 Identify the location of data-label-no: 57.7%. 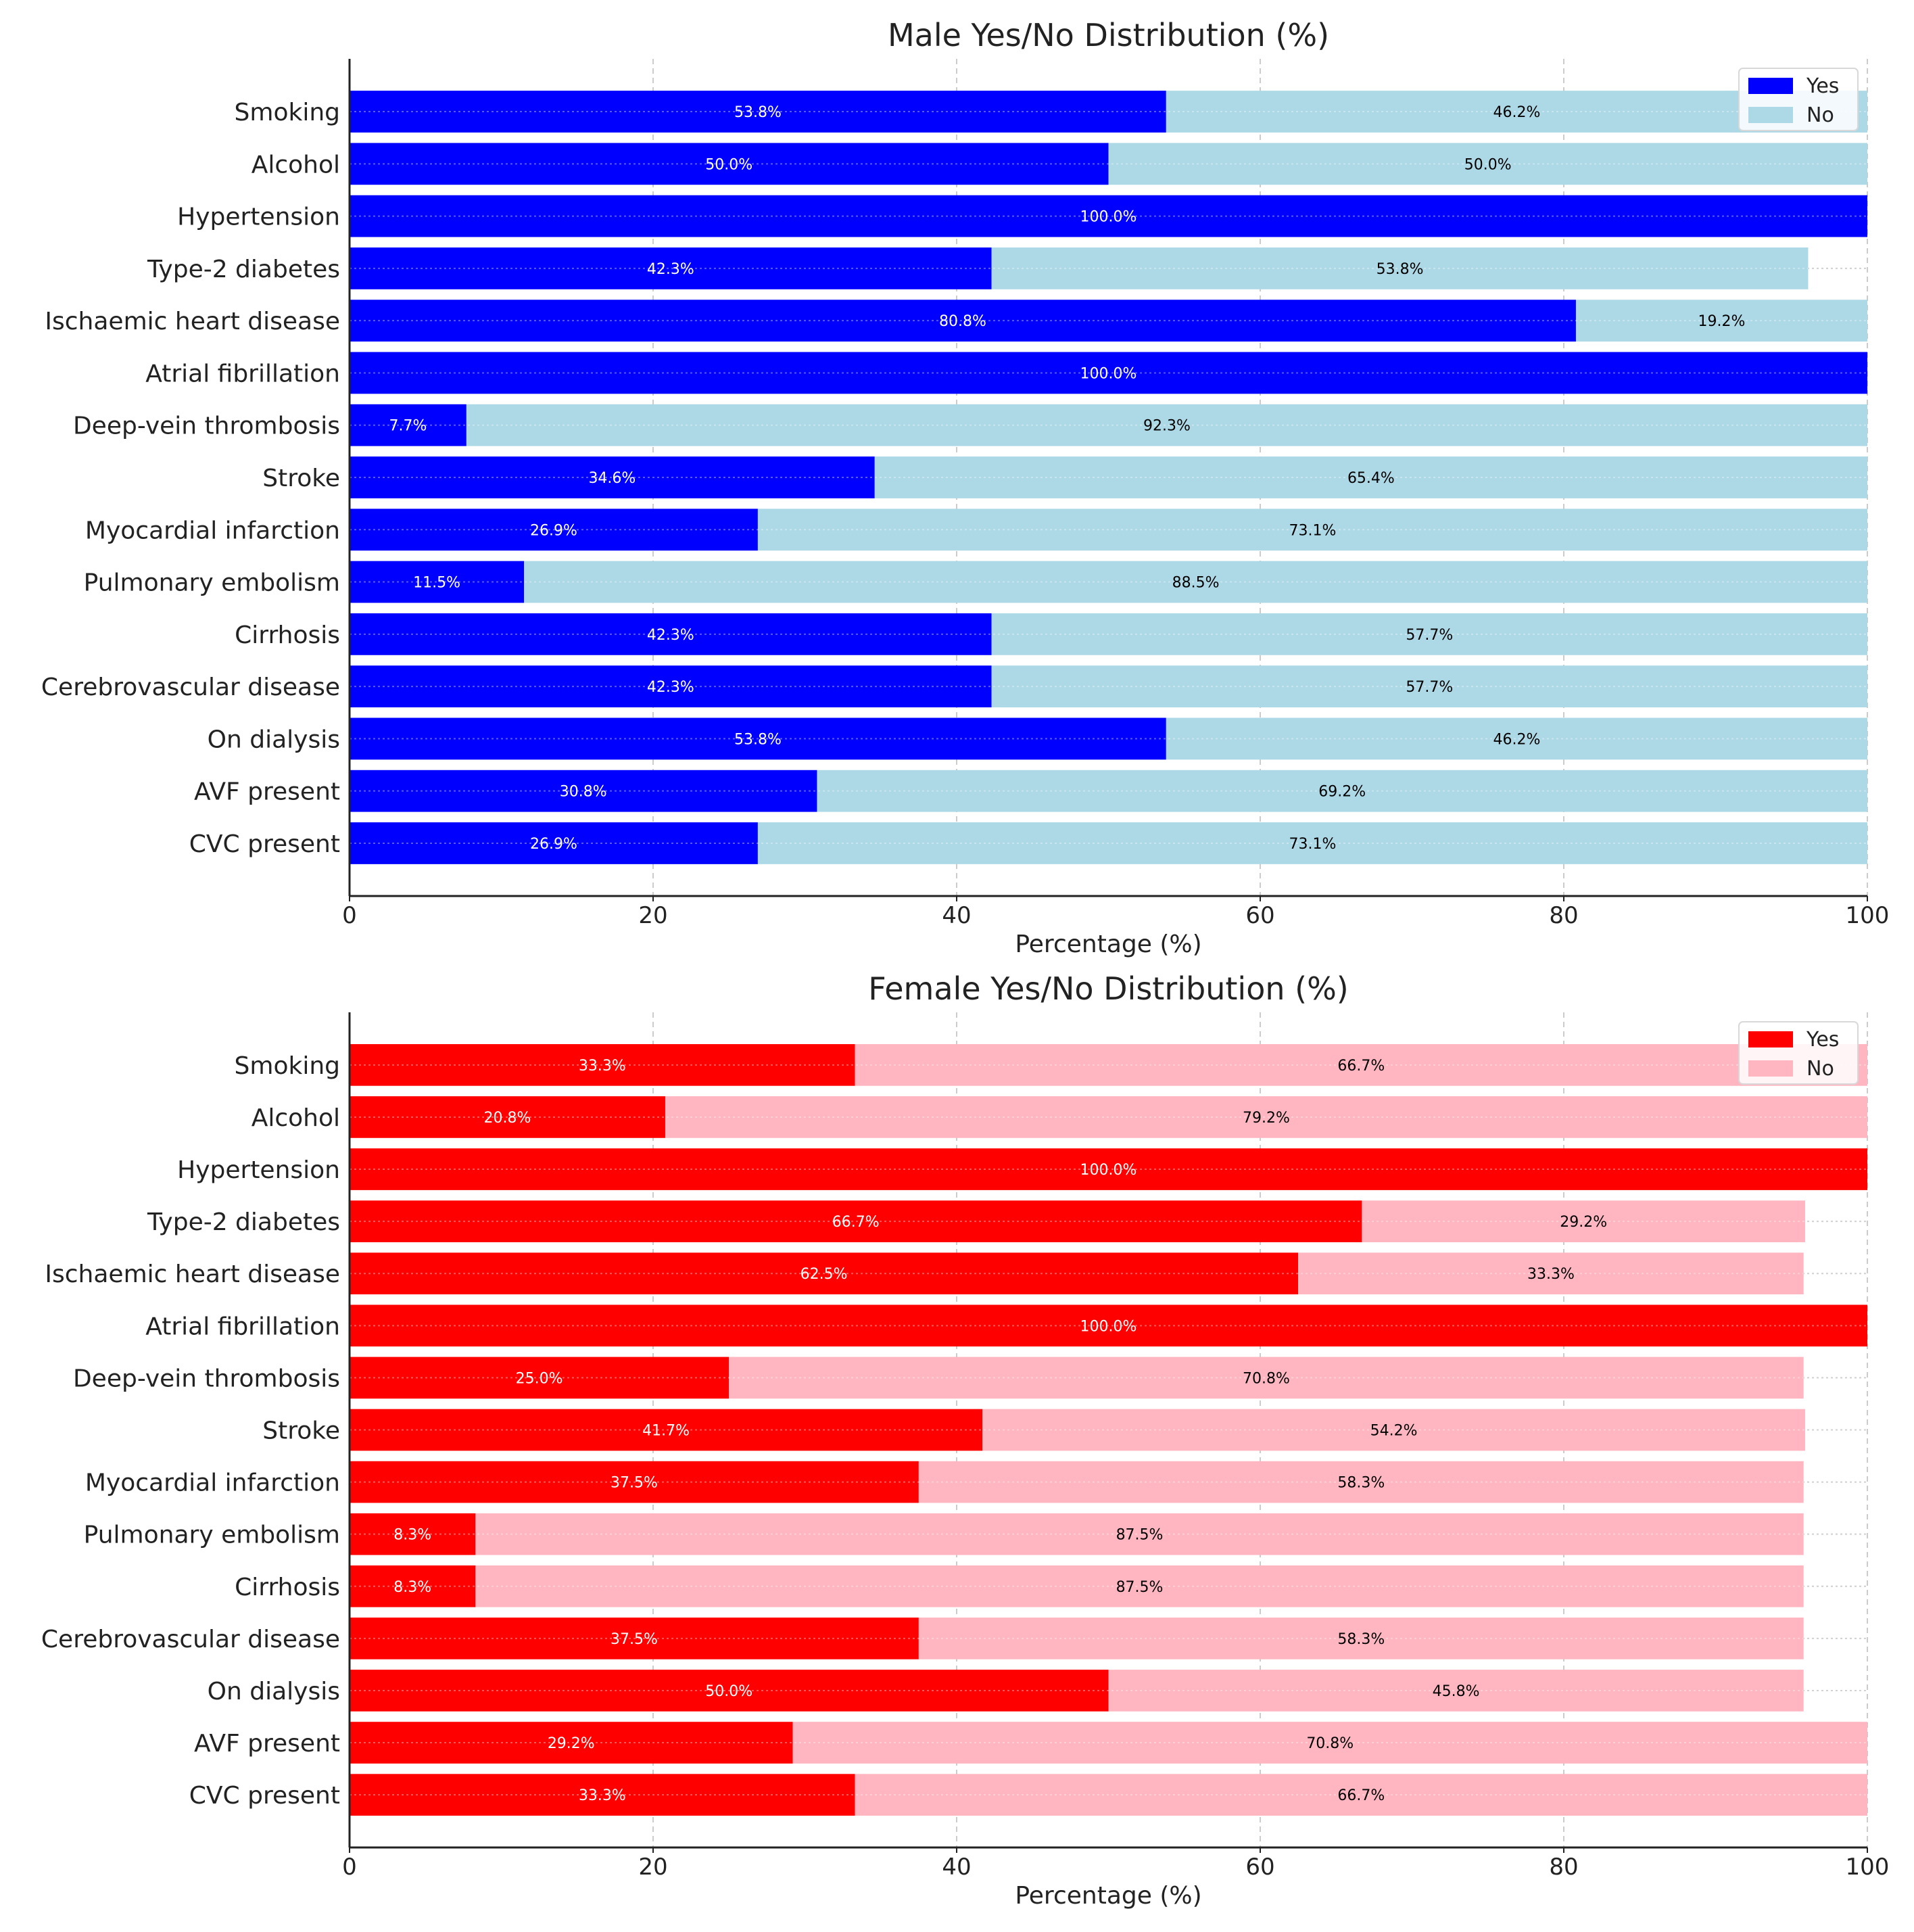
(1430, 687).